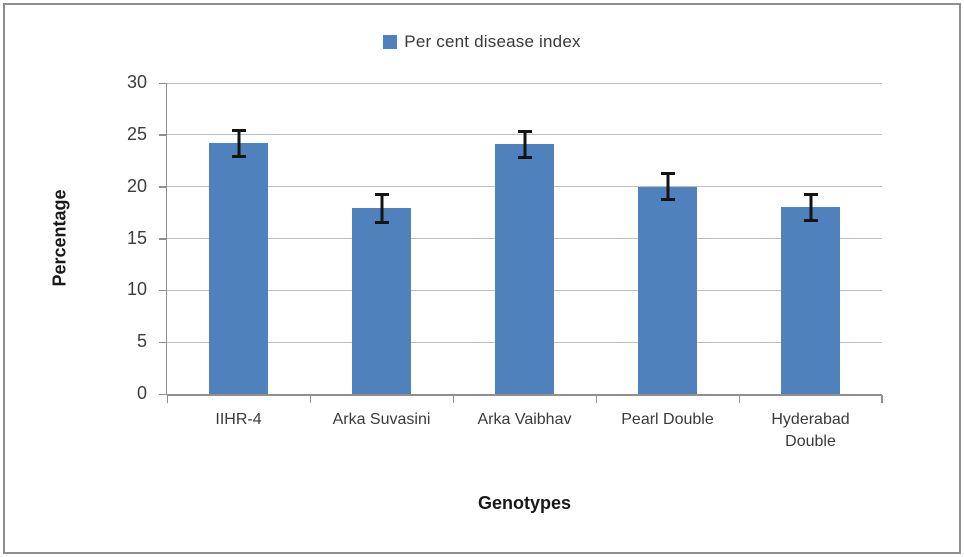 The width and height of the screenshot is (964, 557). Describe the element at coordinates (136, 237) in the screenshot. I see `y-tick-label: 15` at that location.